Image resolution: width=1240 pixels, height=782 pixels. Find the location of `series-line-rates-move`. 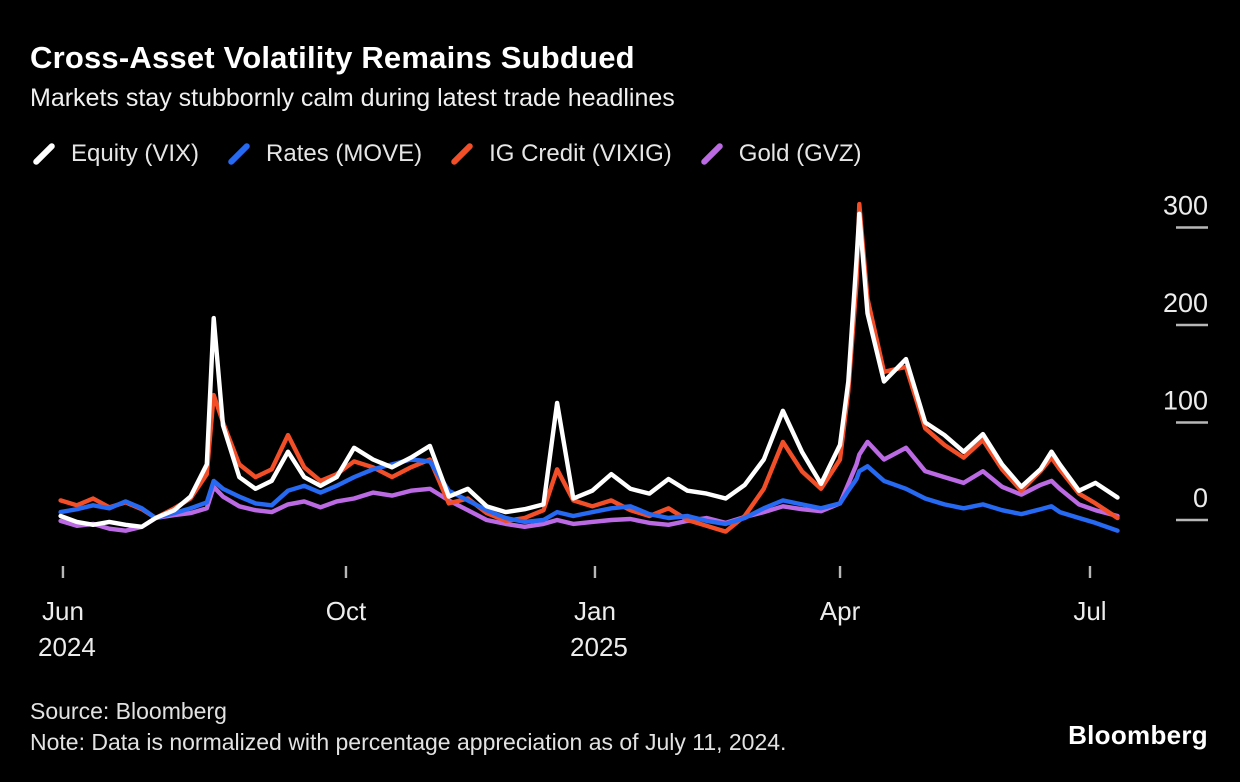

series-line-rates-move is located at coordinates (589, 495).